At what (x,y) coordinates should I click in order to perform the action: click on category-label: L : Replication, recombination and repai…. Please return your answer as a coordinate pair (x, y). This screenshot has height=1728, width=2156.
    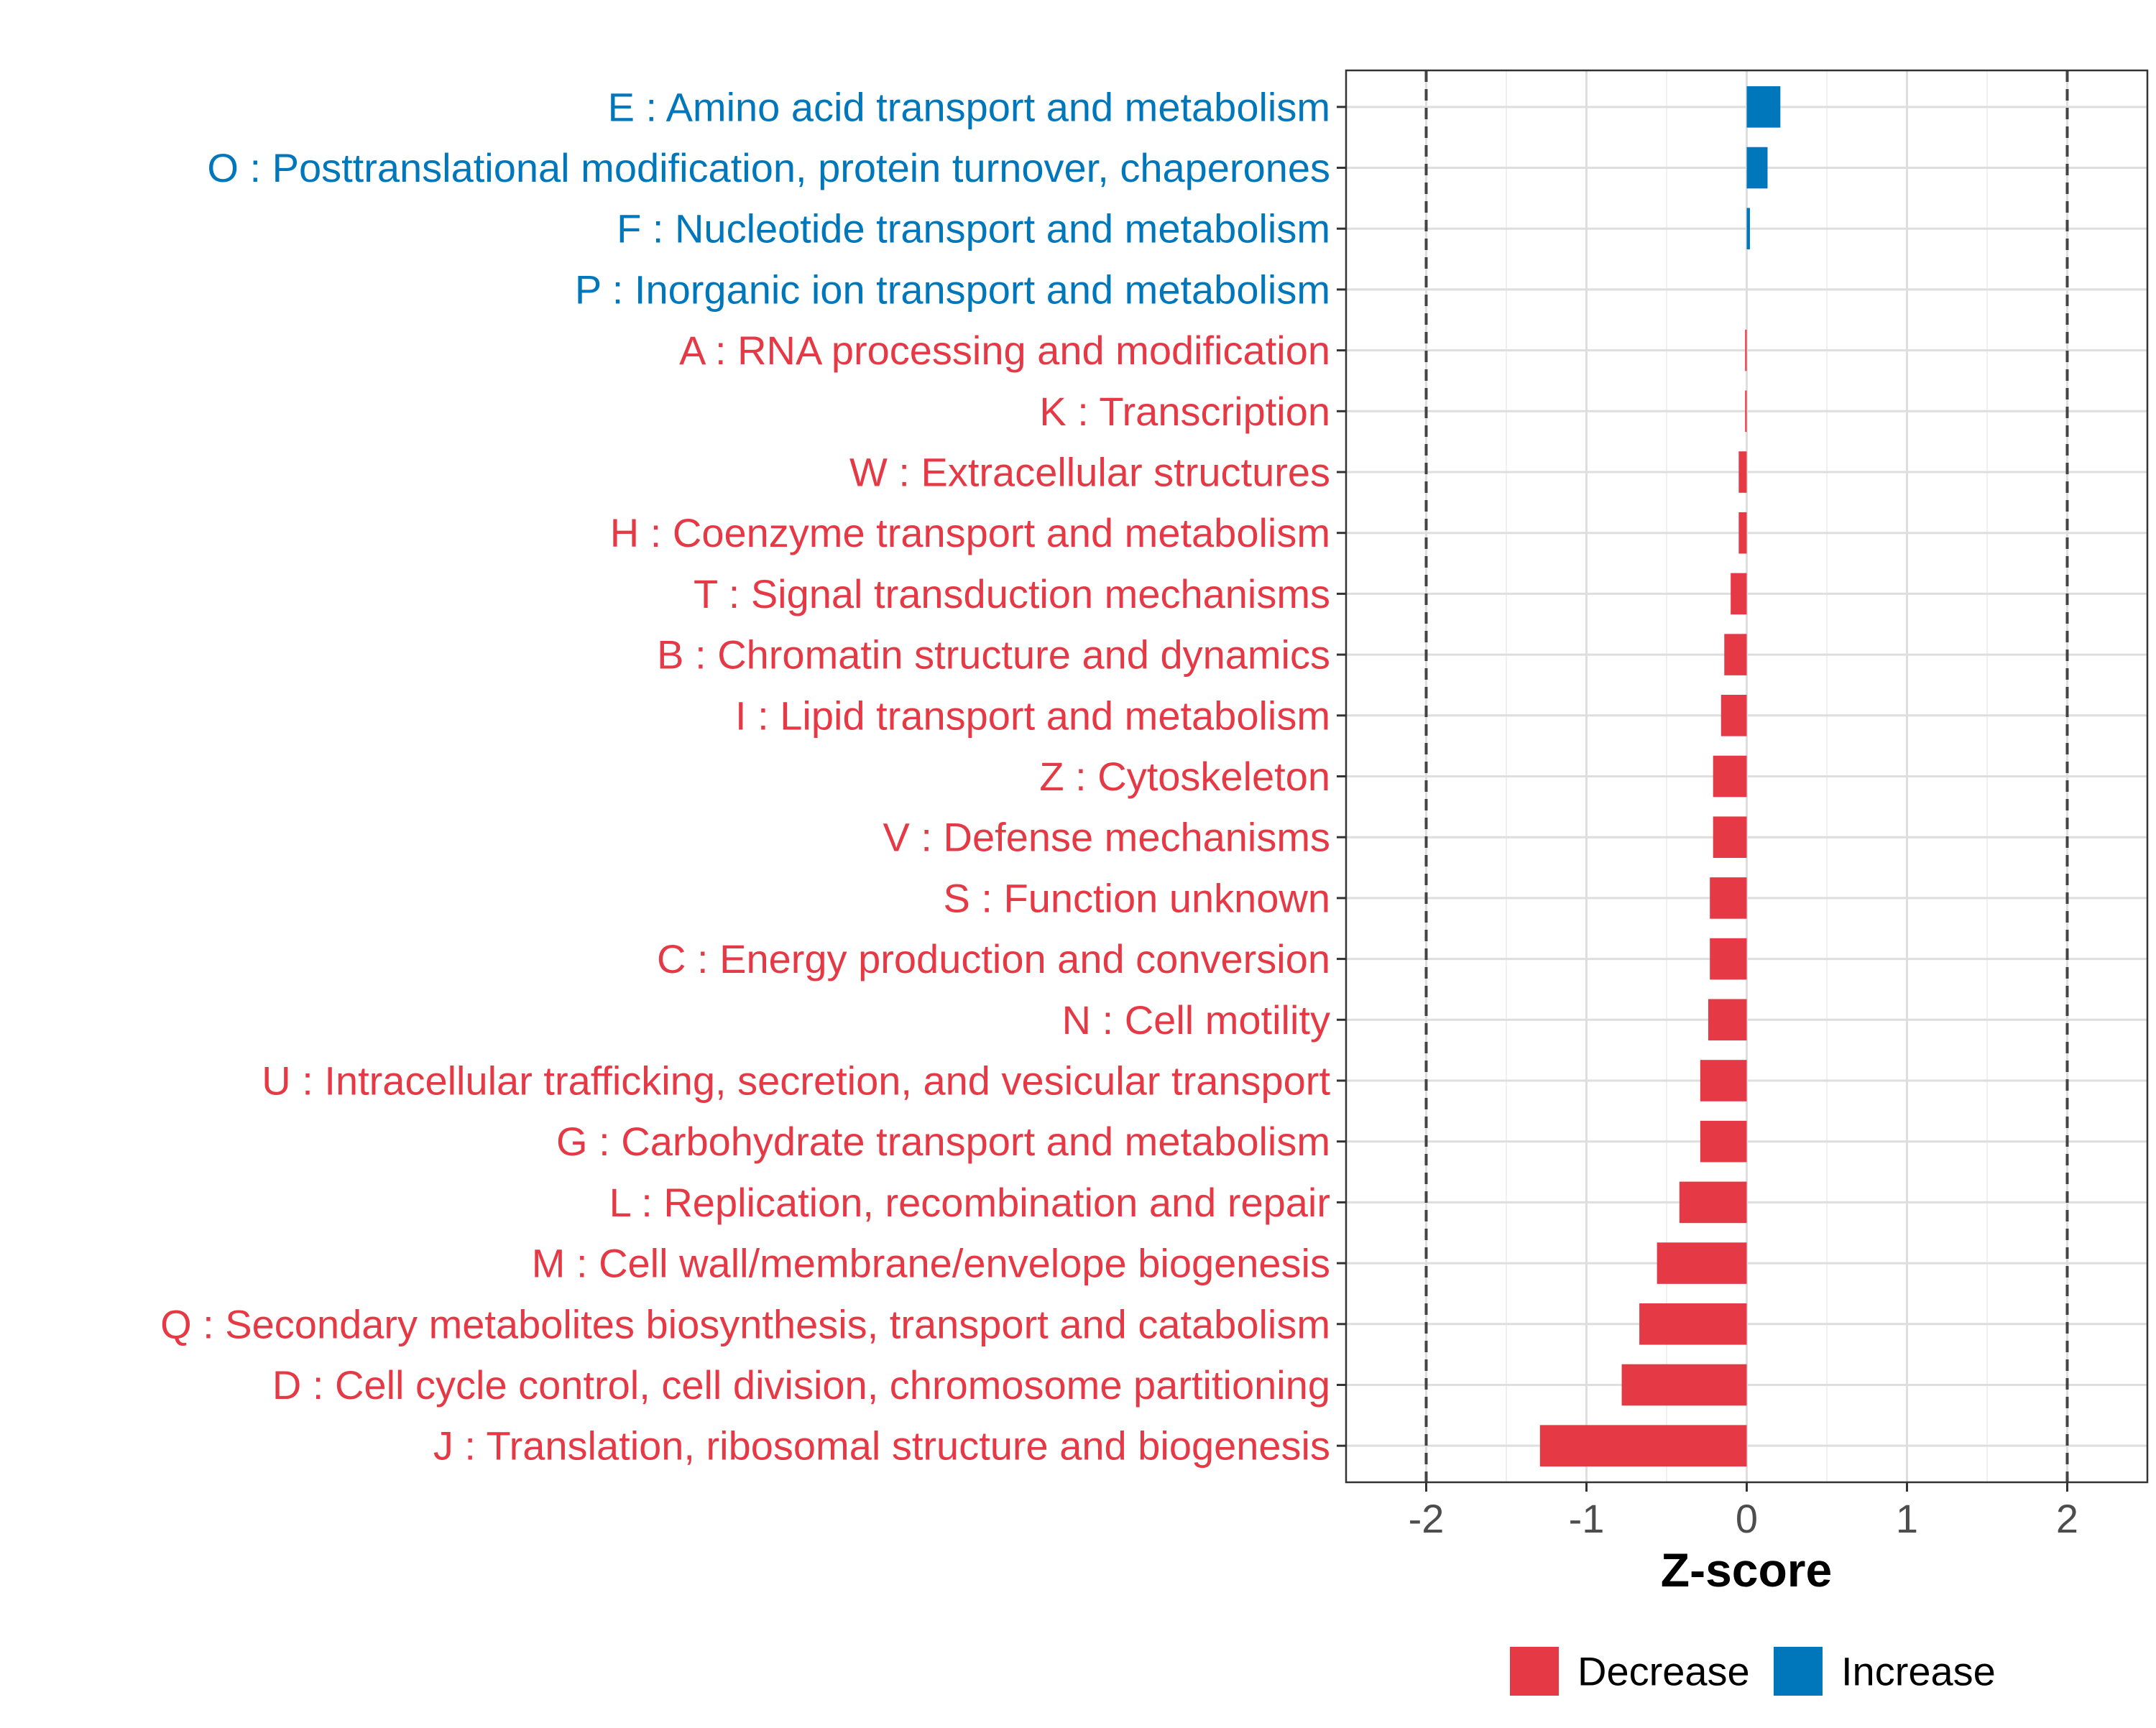
    Looking at the image, I should click on (970, 1202).